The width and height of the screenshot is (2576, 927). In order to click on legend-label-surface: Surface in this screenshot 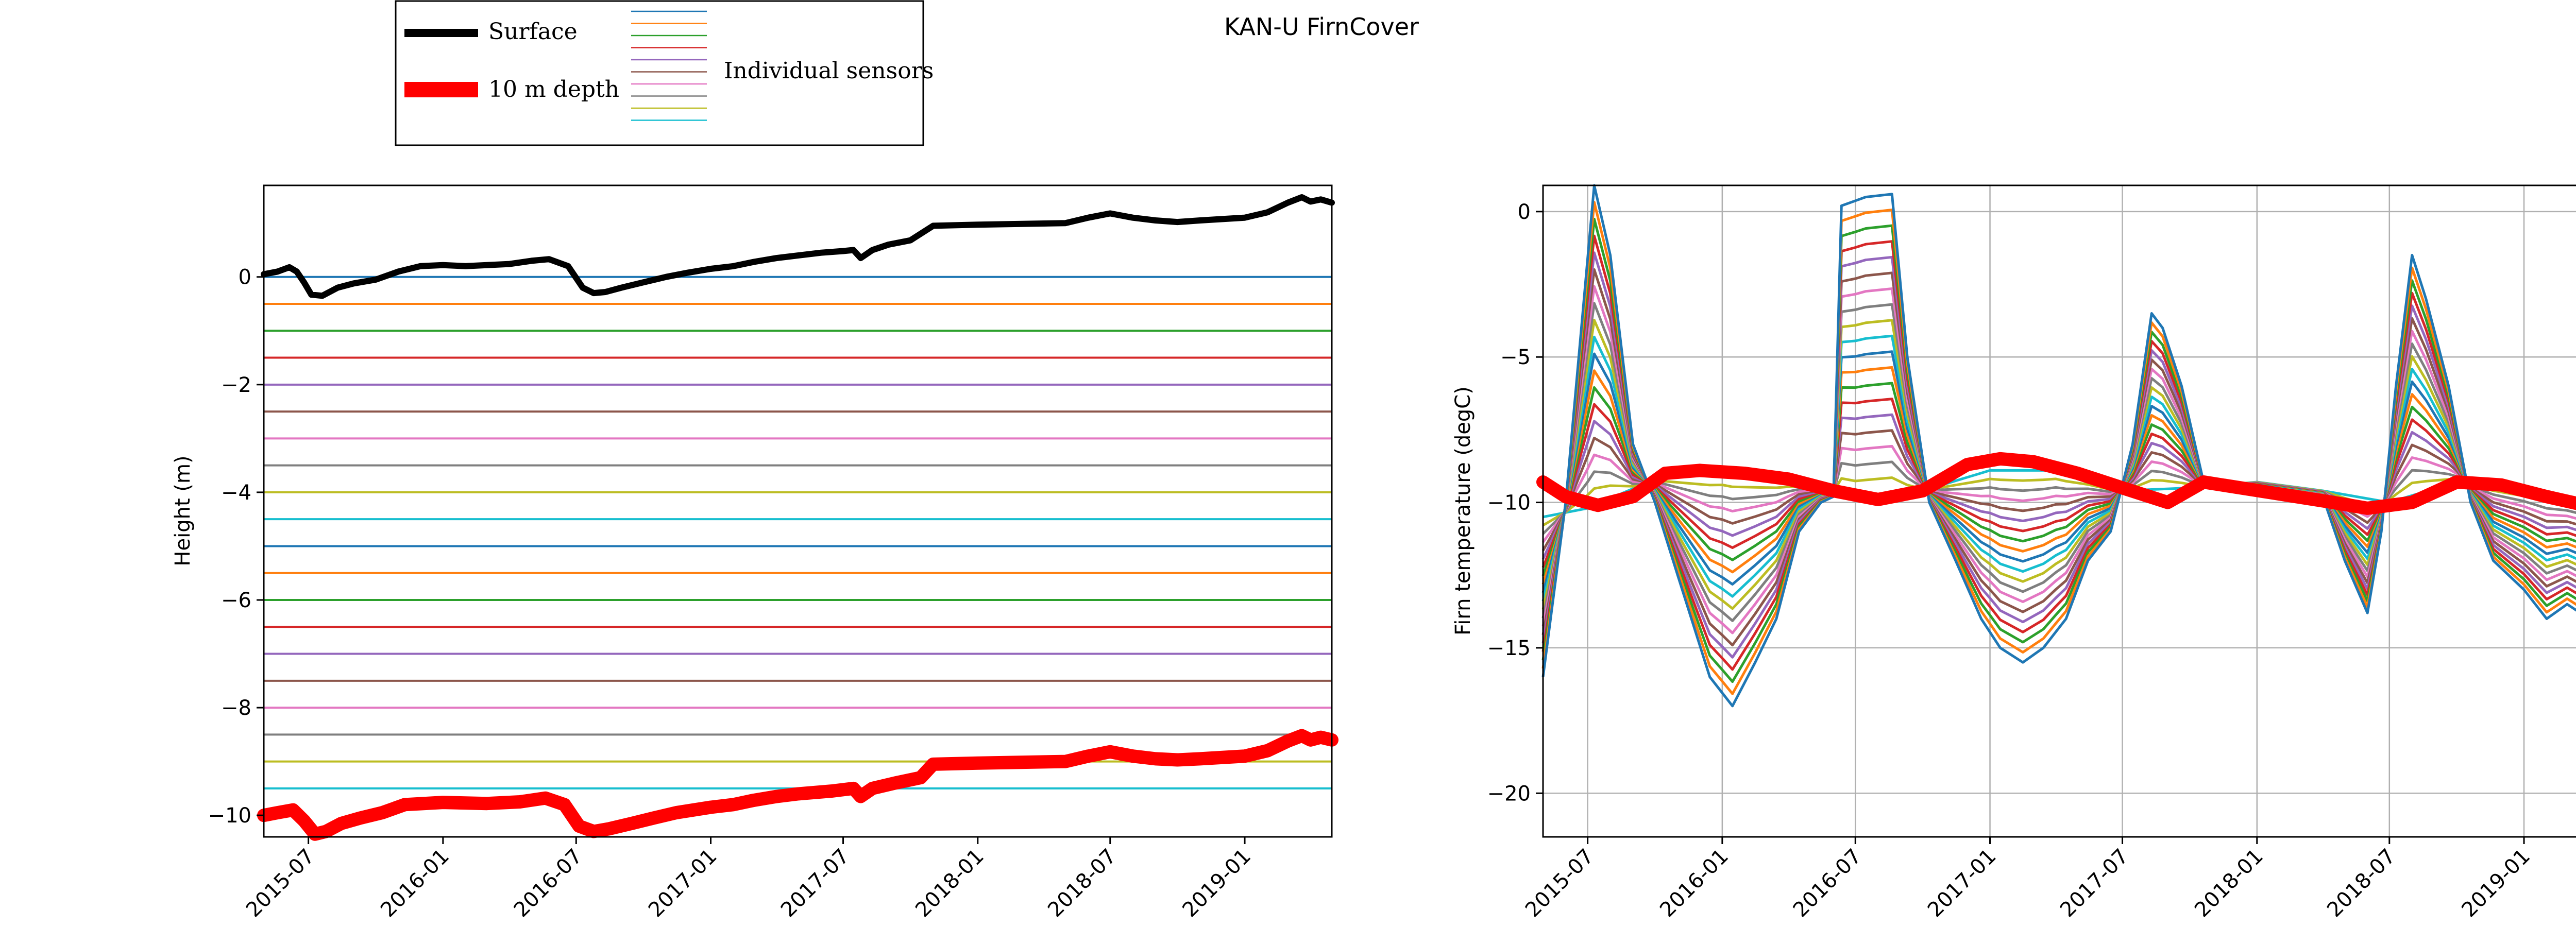, I will do `click(533, 32)`.